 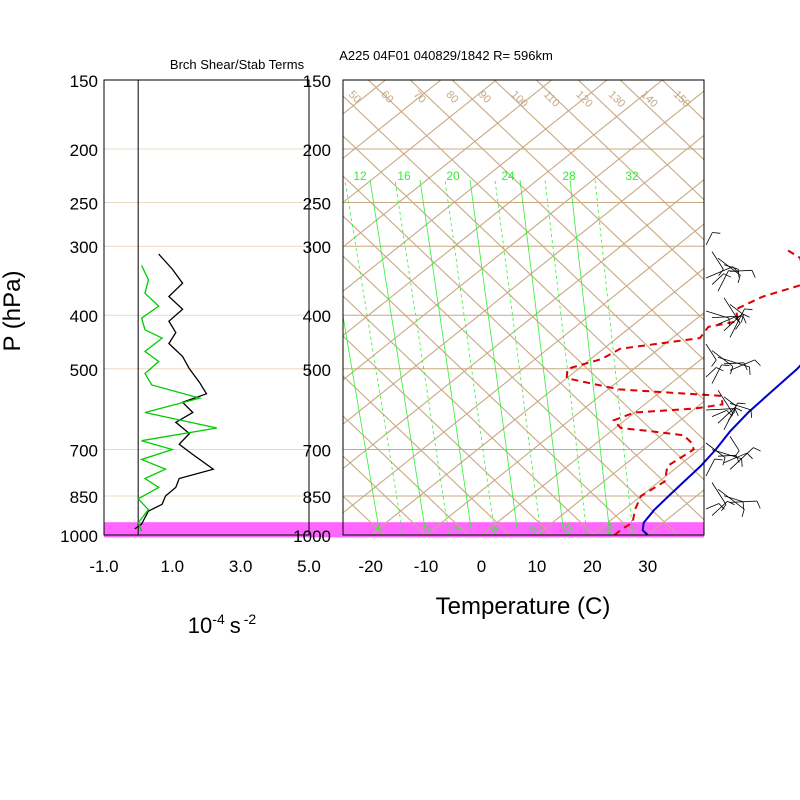 What do you see at coordinates (453, 176) in the screenshot?
I see `mixing-ratio-label: 20` at bounding box center [453, 176].